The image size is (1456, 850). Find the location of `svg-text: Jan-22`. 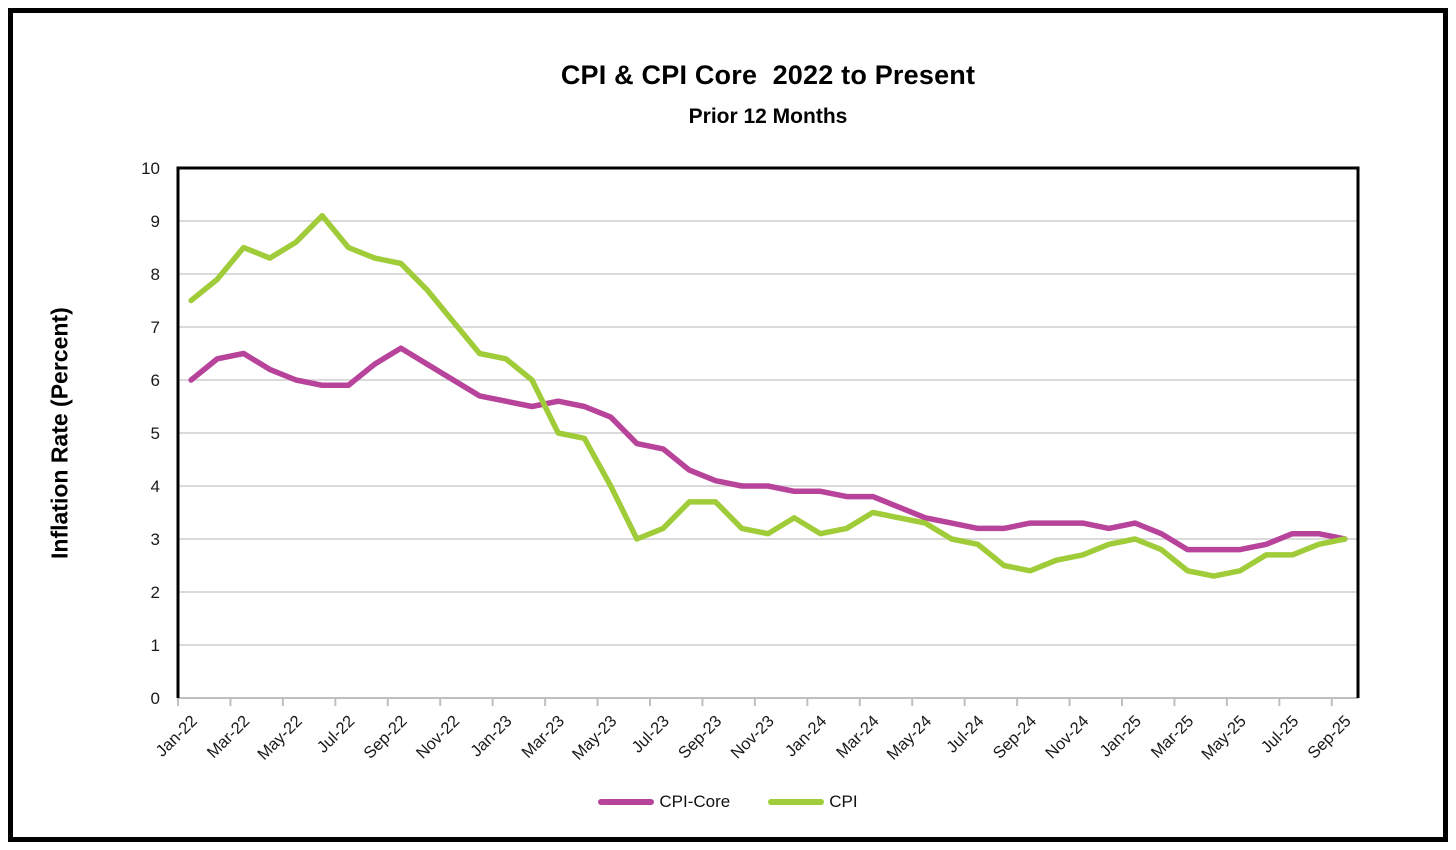

svg-text: Jan-22 is located at coordinates (177, 736).